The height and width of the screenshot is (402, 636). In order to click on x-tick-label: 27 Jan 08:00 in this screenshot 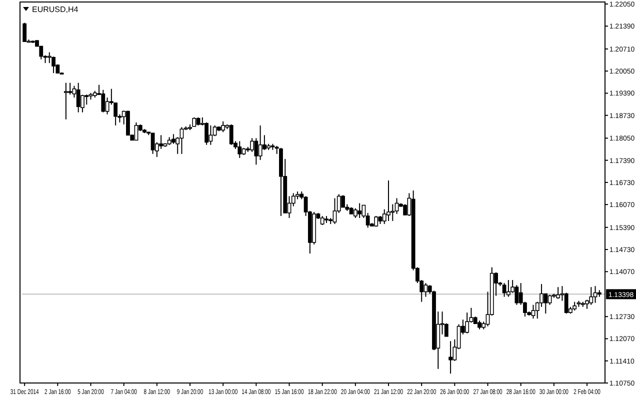, I will do `click(488, 392)`.